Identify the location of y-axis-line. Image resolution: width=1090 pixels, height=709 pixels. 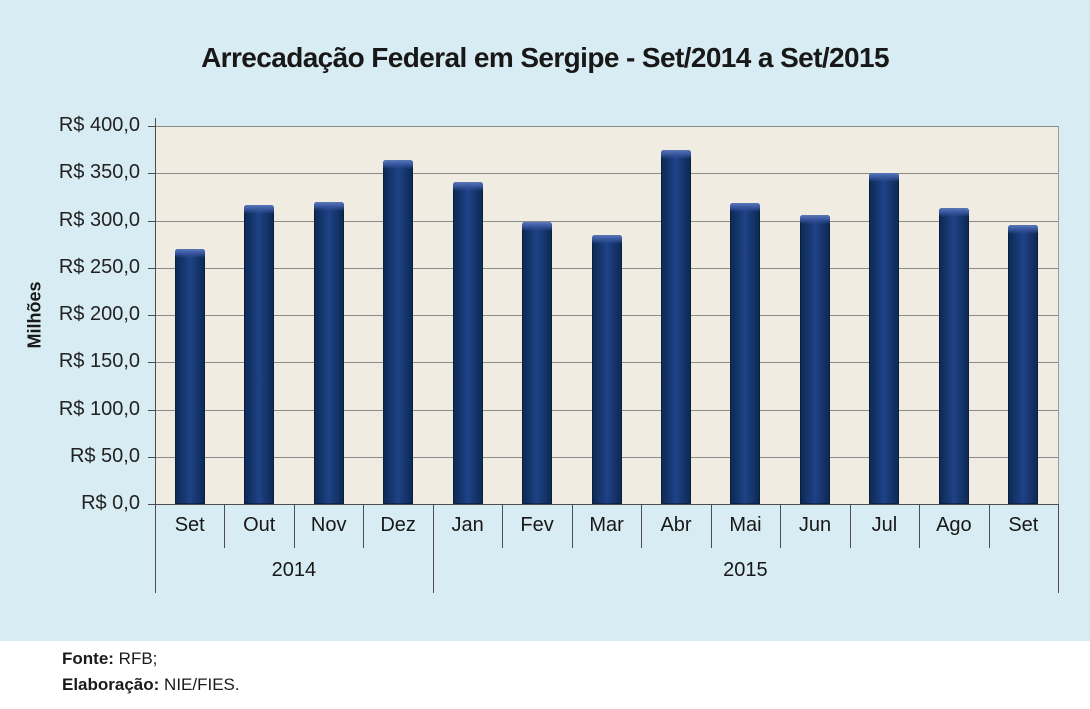
(155, 311).